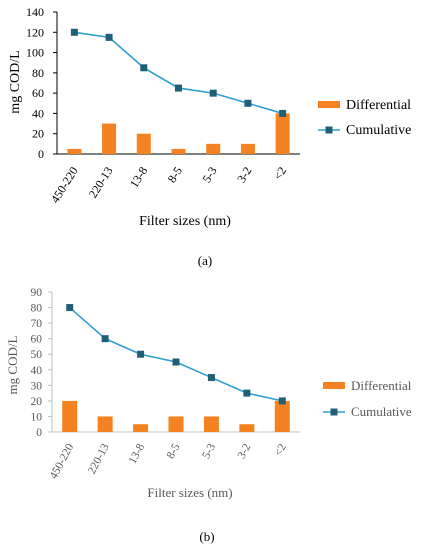  What do you see at coordinates (329, 104) in the screenshot?
I see `legend-swatch-differential-a` at bounding box center [329, 104].